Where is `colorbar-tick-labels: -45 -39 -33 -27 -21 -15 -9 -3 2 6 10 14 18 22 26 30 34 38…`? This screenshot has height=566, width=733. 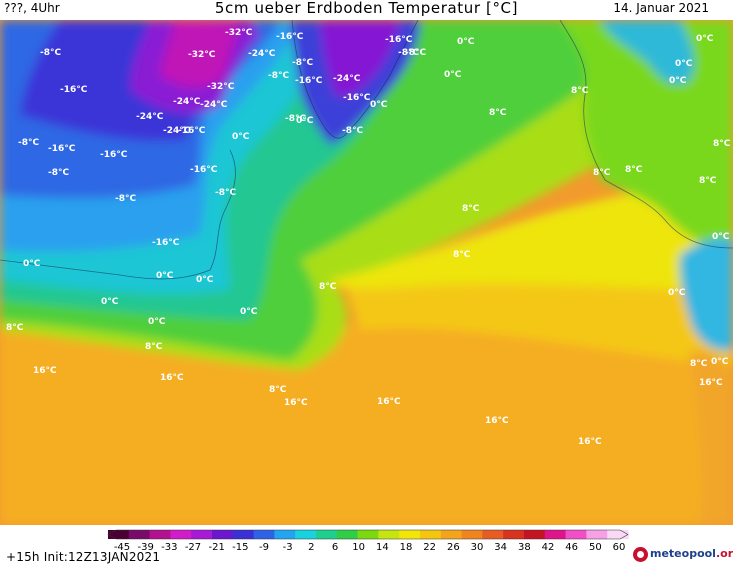
colorbar-tick-labels: -45 -39 -33 -27 -21 -15 -9 -3 2 6 10 14 18 22 26 30 34 38… is located at coordinates (370, 547).